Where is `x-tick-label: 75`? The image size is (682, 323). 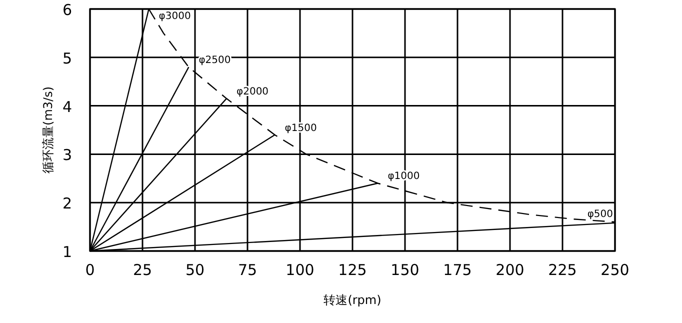
x-tick-label: 75 is located at coordinates (248, 270).